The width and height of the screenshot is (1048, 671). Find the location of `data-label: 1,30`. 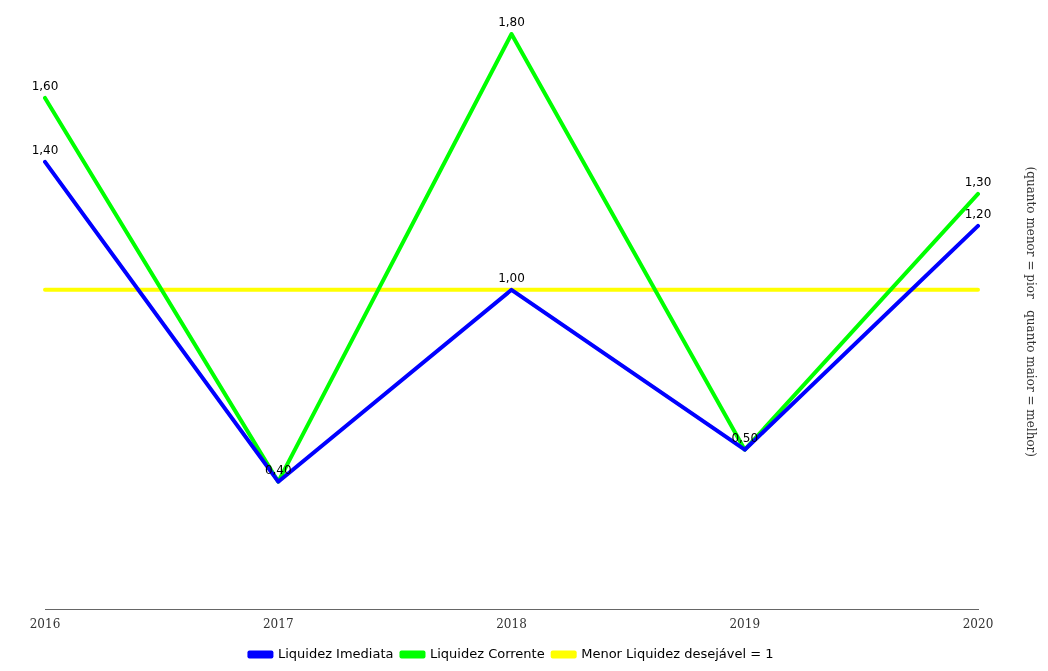

data-label: 1,30 is located at coordinates (978, 182).